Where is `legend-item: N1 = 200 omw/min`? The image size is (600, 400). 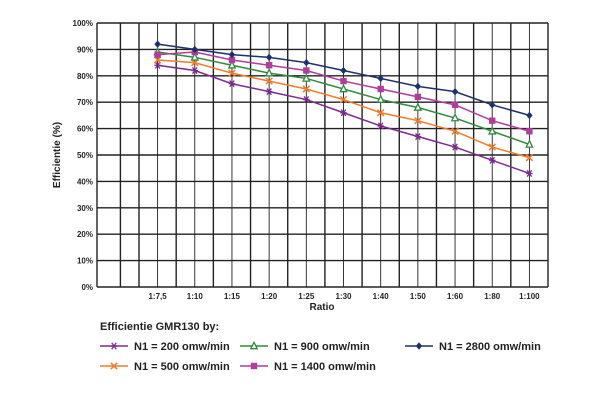
legend-item: N1 = 200 omw/min is located at coordinates (165, 347).